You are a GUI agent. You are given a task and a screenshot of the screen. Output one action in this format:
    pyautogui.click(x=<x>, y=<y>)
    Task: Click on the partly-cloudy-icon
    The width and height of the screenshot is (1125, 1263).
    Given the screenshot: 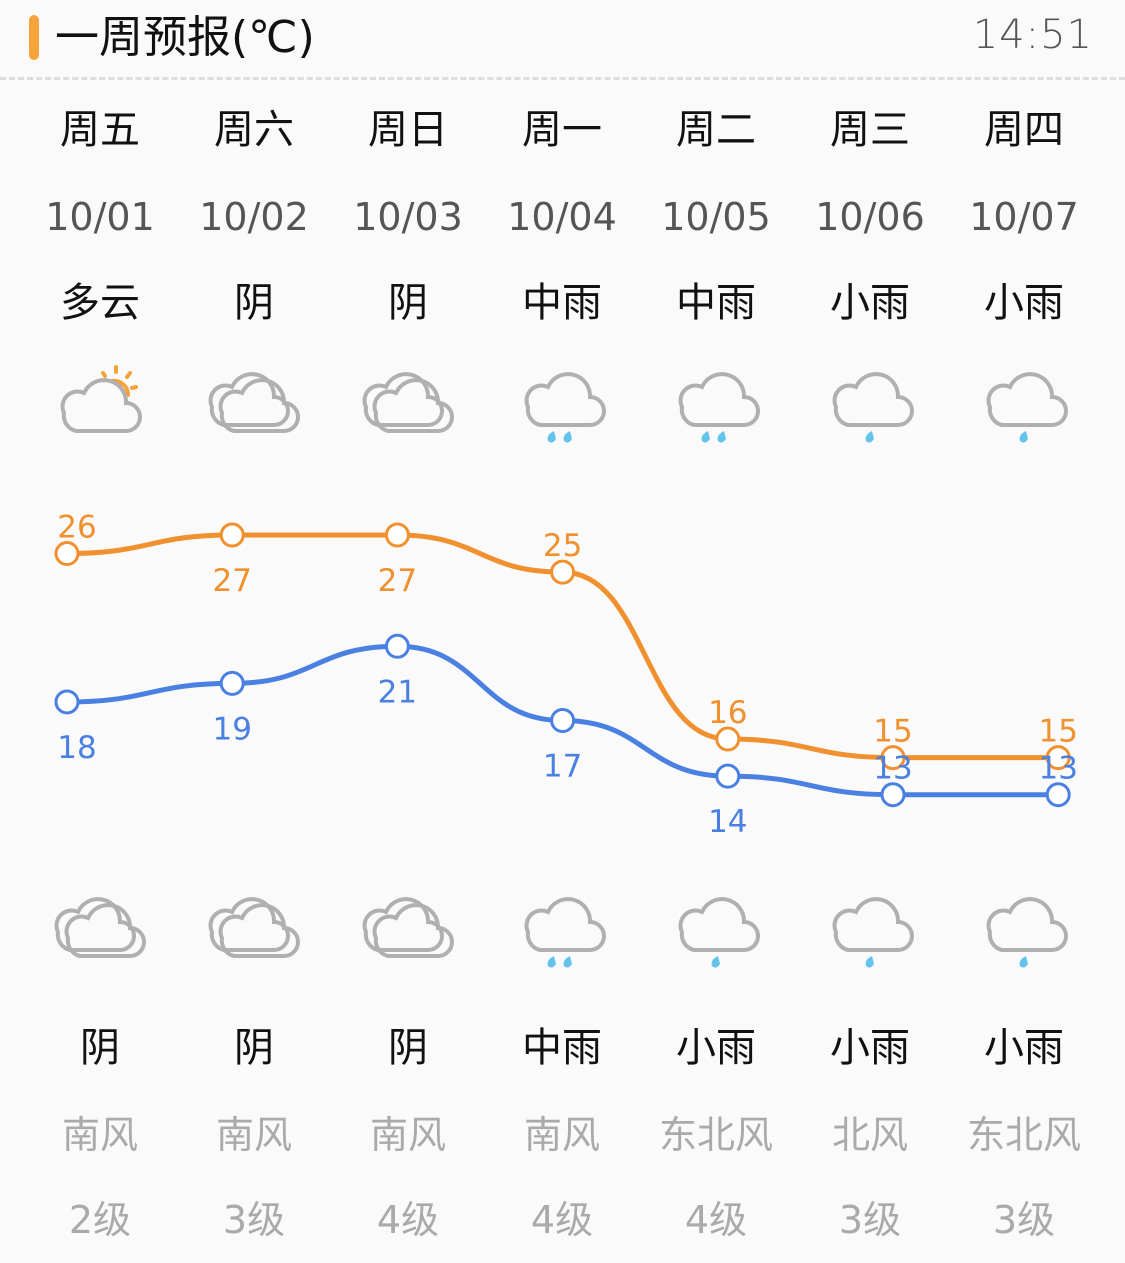 What is the action you would take?
    pyautogui.click(x=100, y=400)
    